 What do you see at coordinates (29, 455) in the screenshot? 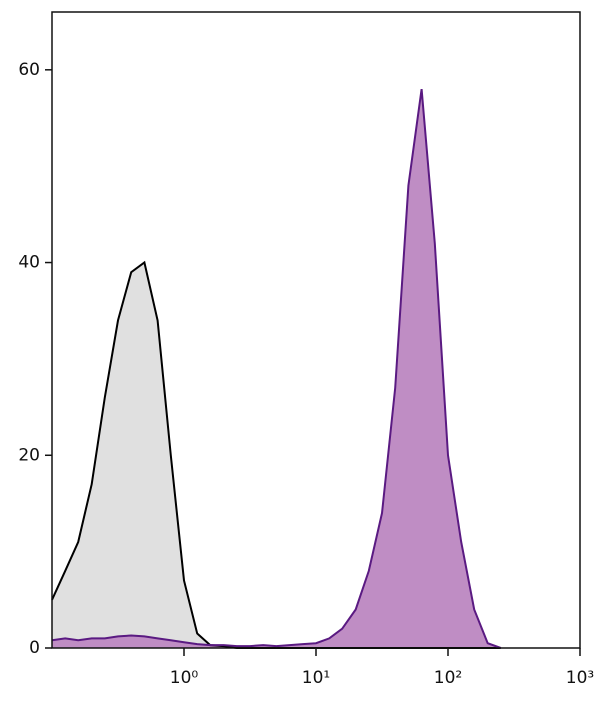
I see `y-tick-label: 20` at bounding box center [29, 455].